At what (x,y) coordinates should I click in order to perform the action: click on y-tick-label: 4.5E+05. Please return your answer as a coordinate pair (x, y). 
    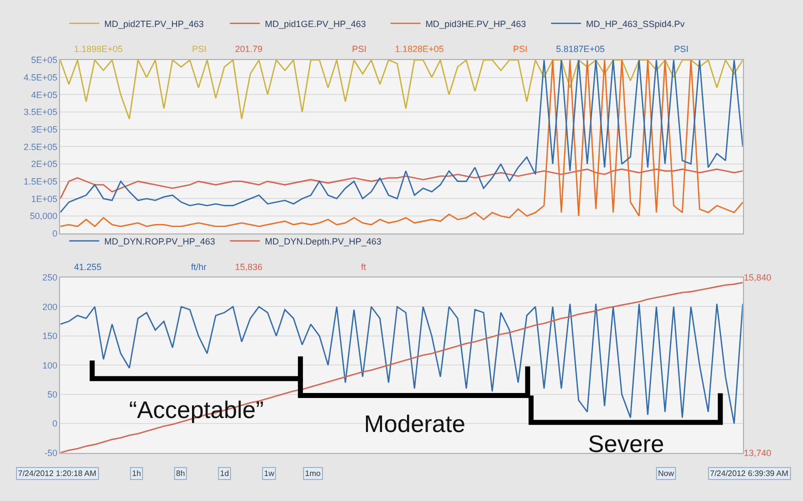
    Looking at the image, I should click on (41, 77).